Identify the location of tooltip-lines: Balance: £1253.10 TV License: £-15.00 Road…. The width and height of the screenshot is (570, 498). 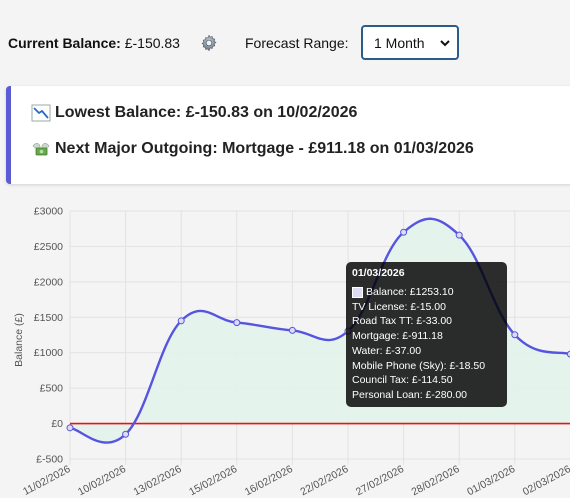
(426, 344).